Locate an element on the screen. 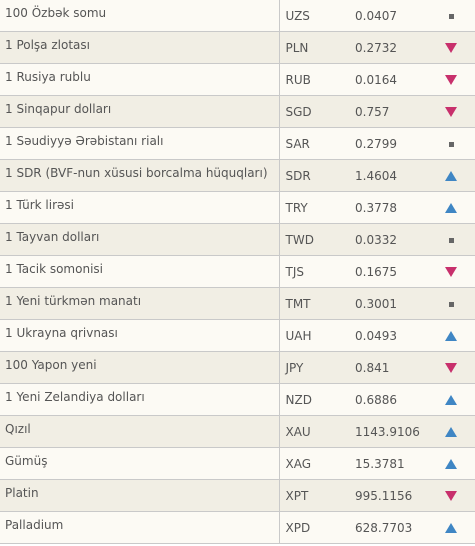  currency-code: SGD is located at coordinates (313, 111).